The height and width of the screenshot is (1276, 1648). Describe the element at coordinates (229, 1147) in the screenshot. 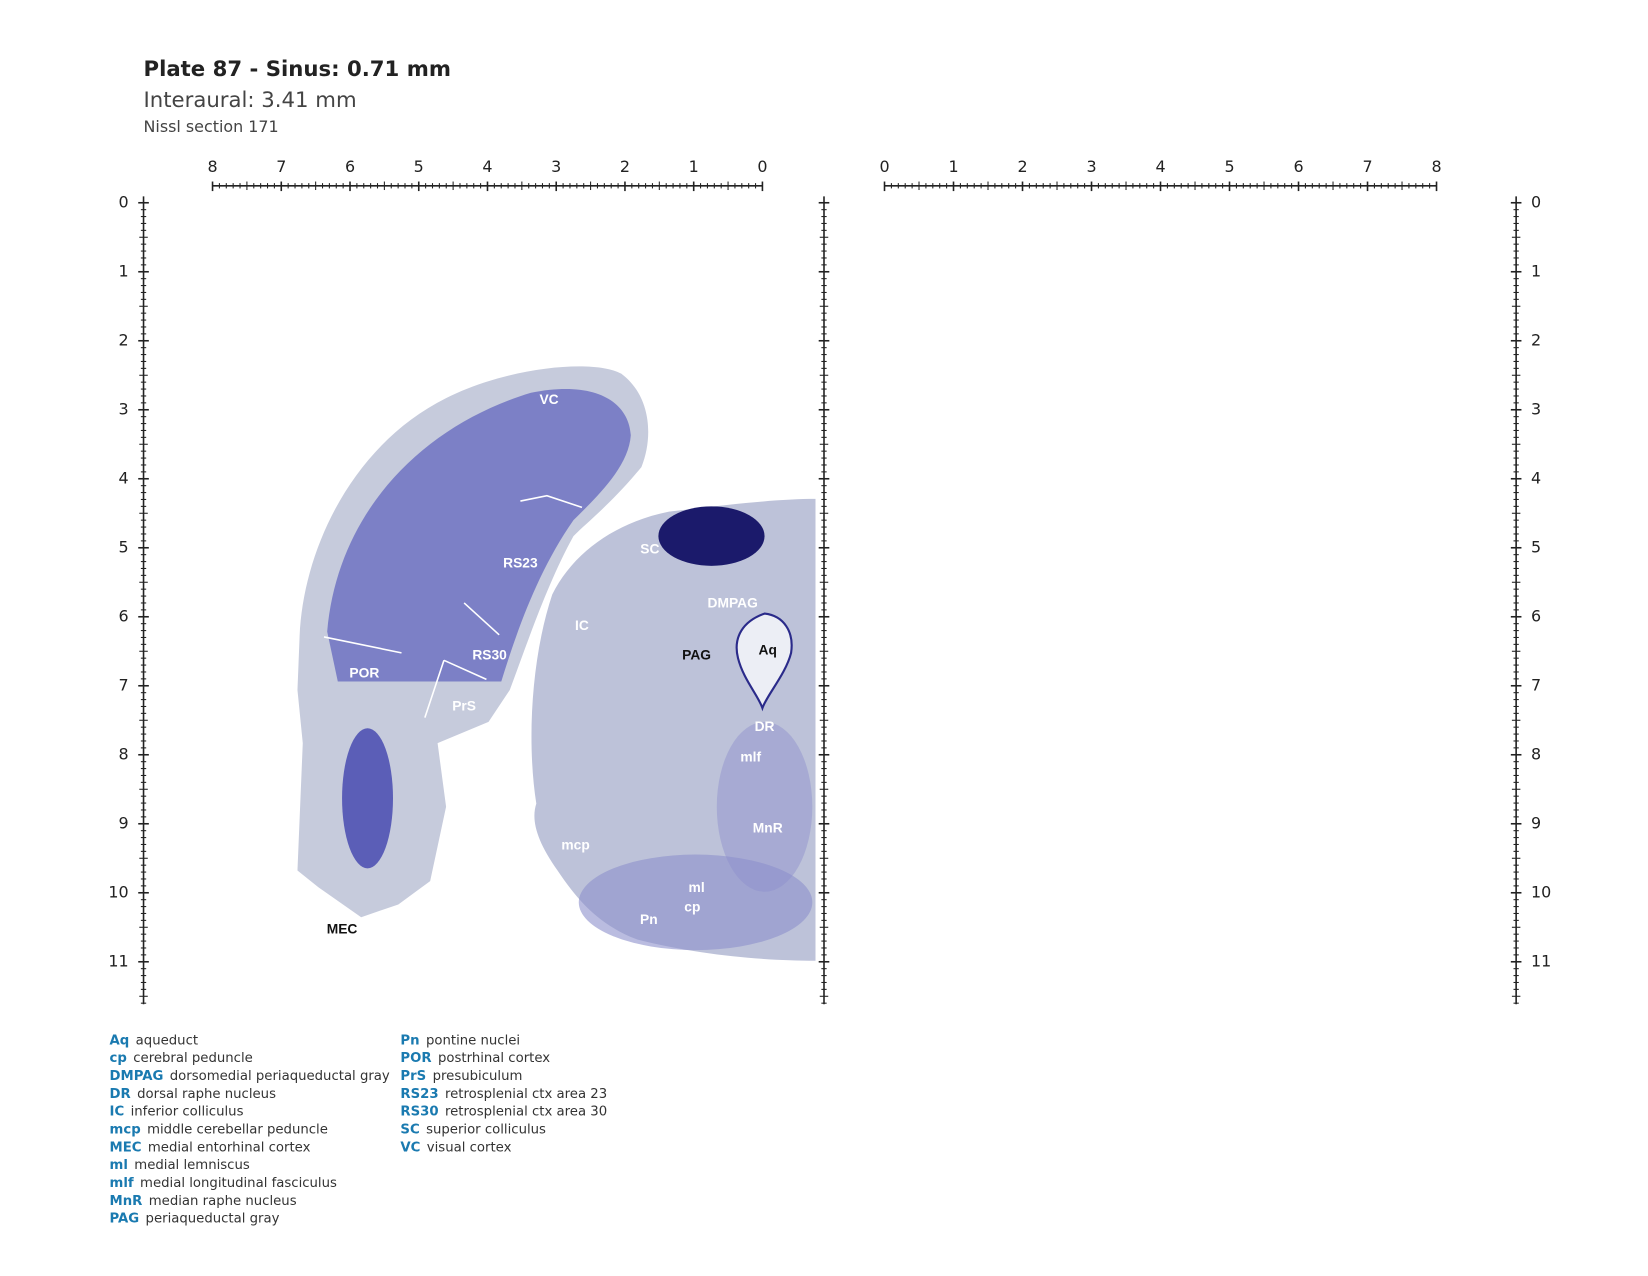

I see `legend-desc: medial entorhinal cortex` at that location.